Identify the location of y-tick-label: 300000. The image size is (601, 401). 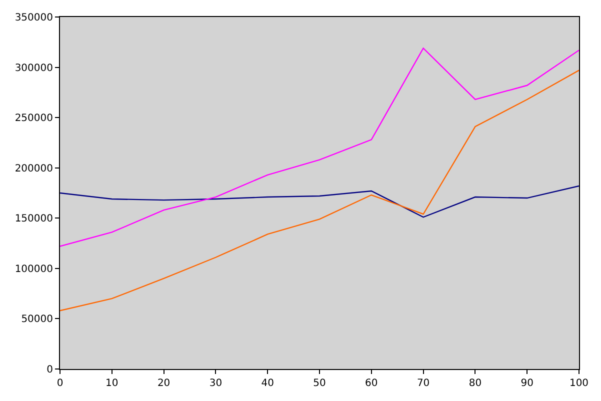
(33, 68).